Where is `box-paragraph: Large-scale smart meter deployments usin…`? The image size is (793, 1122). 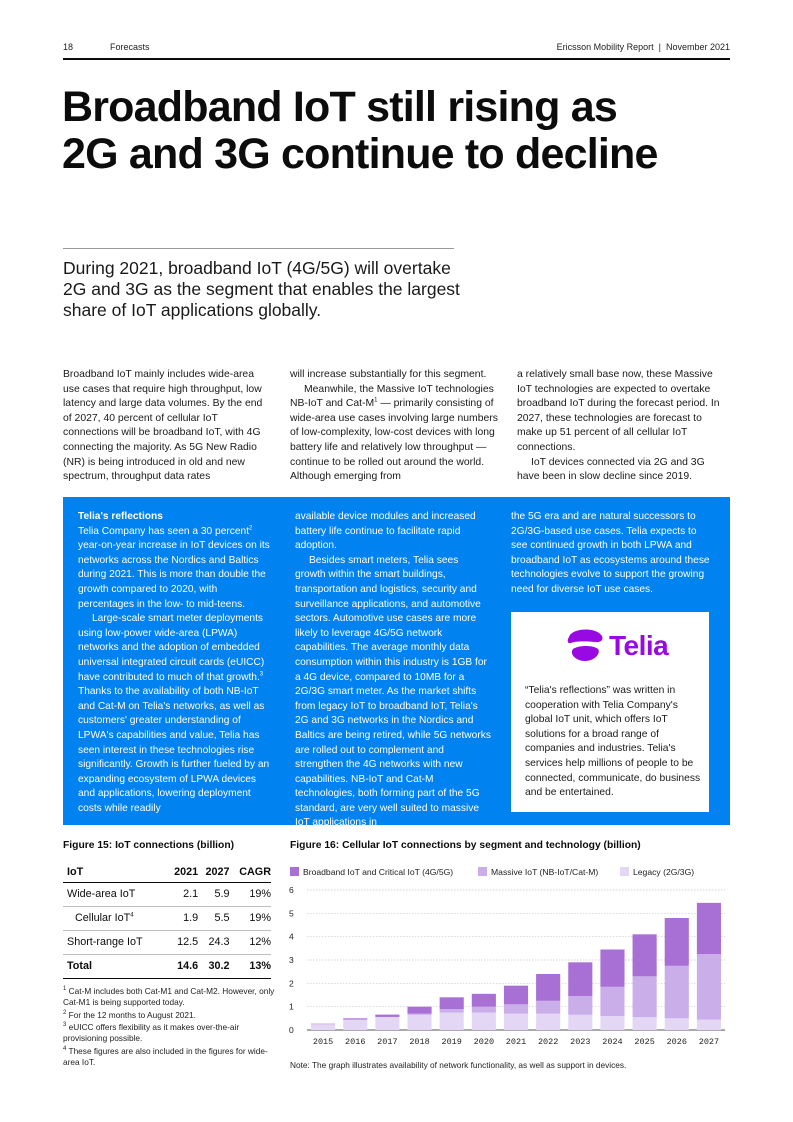
box-paragraph: Large-scale smart meter deployments usin… is located at coordinates (174, 713).